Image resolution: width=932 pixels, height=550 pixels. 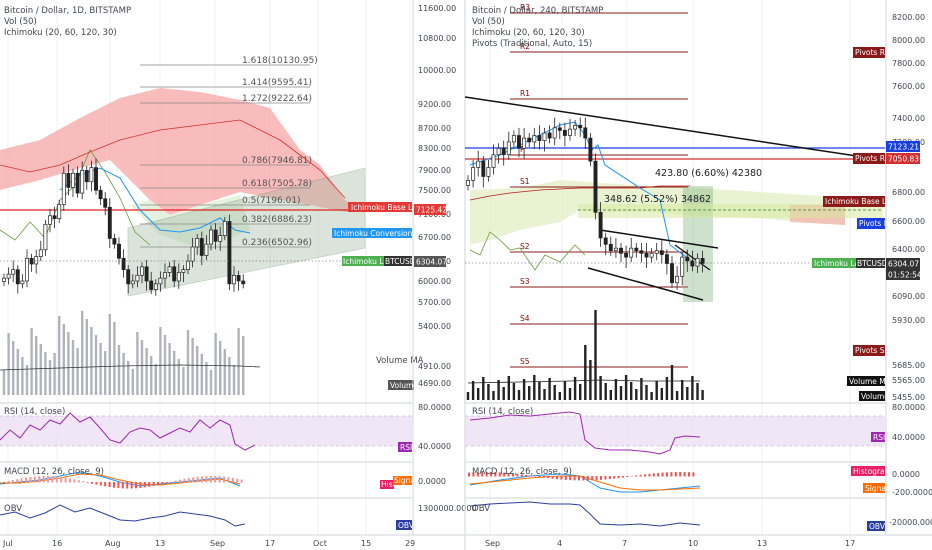 What do you see at coordinates (277, 184) in the screenshot?
I see `left-fib-label: 0.618(7505.78)` at bounding box center [277, 184].